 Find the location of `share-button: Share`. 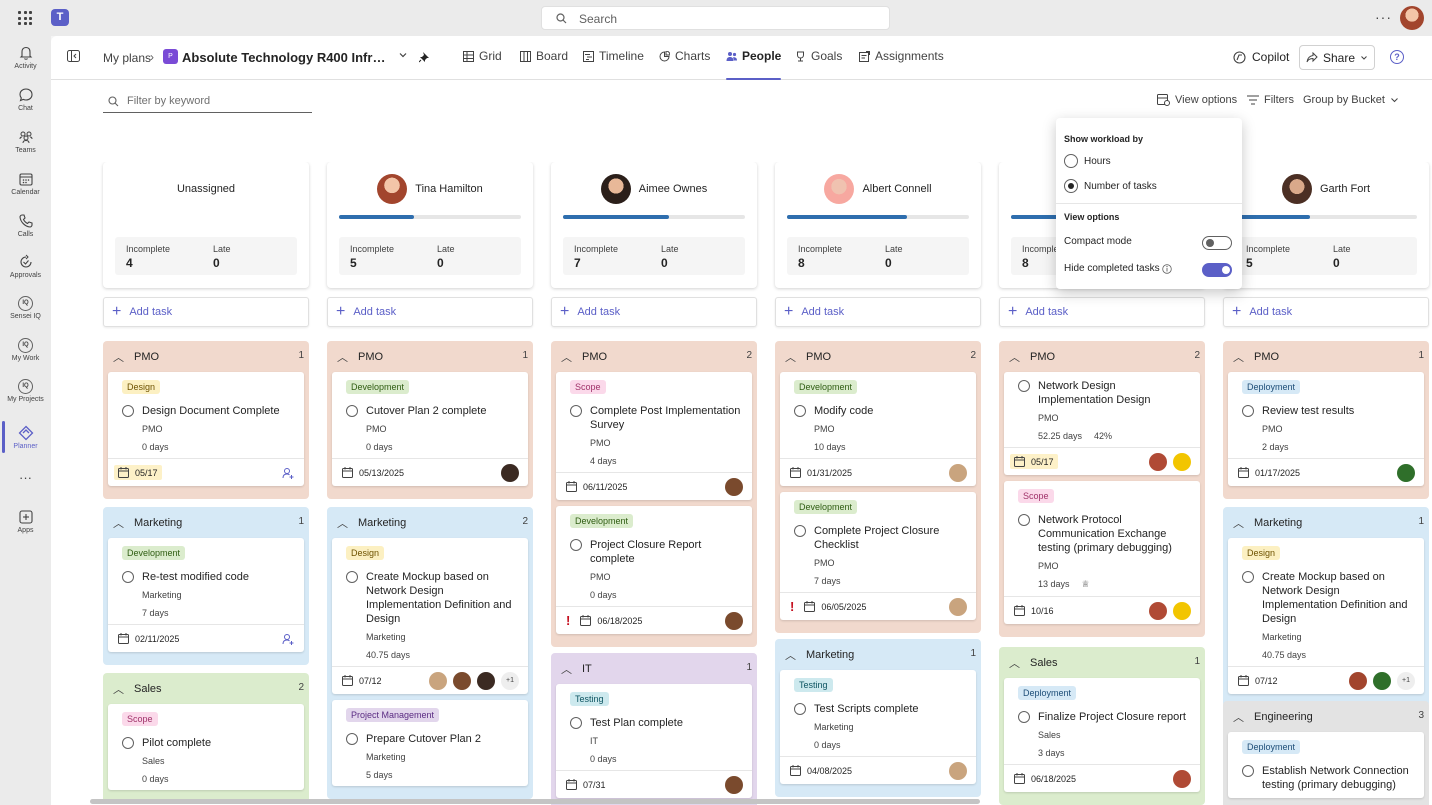

share-button: Share is located at coordinates (1337, 57).